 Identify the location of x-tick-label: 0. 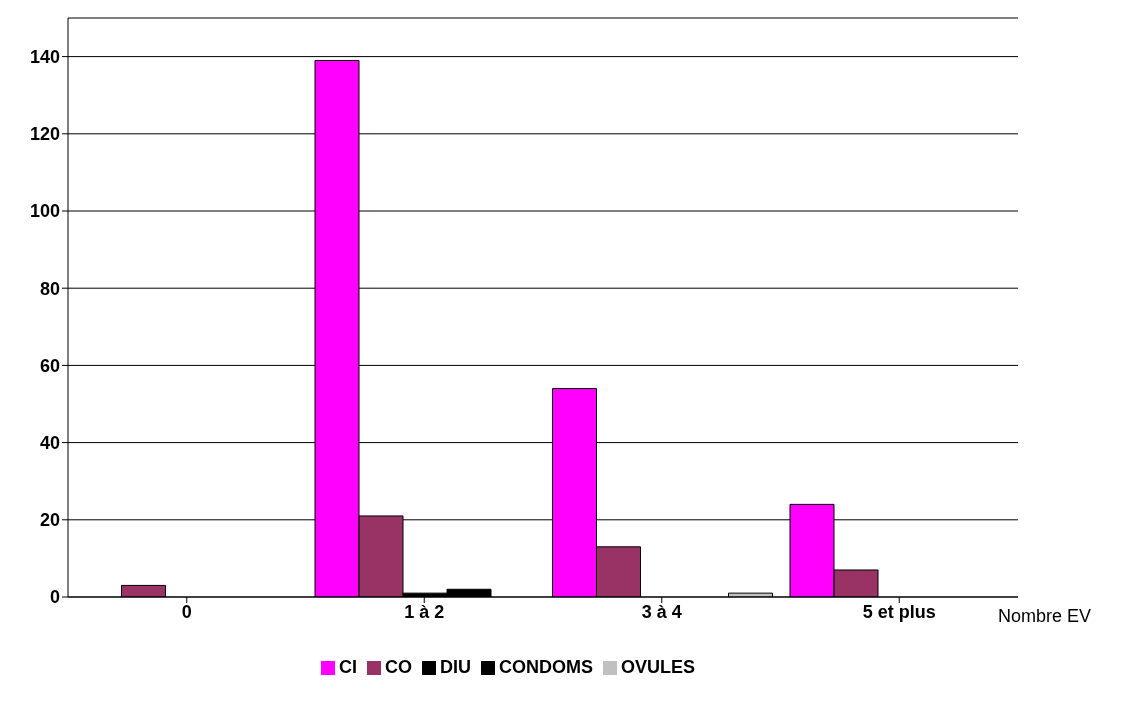
(186, 611).